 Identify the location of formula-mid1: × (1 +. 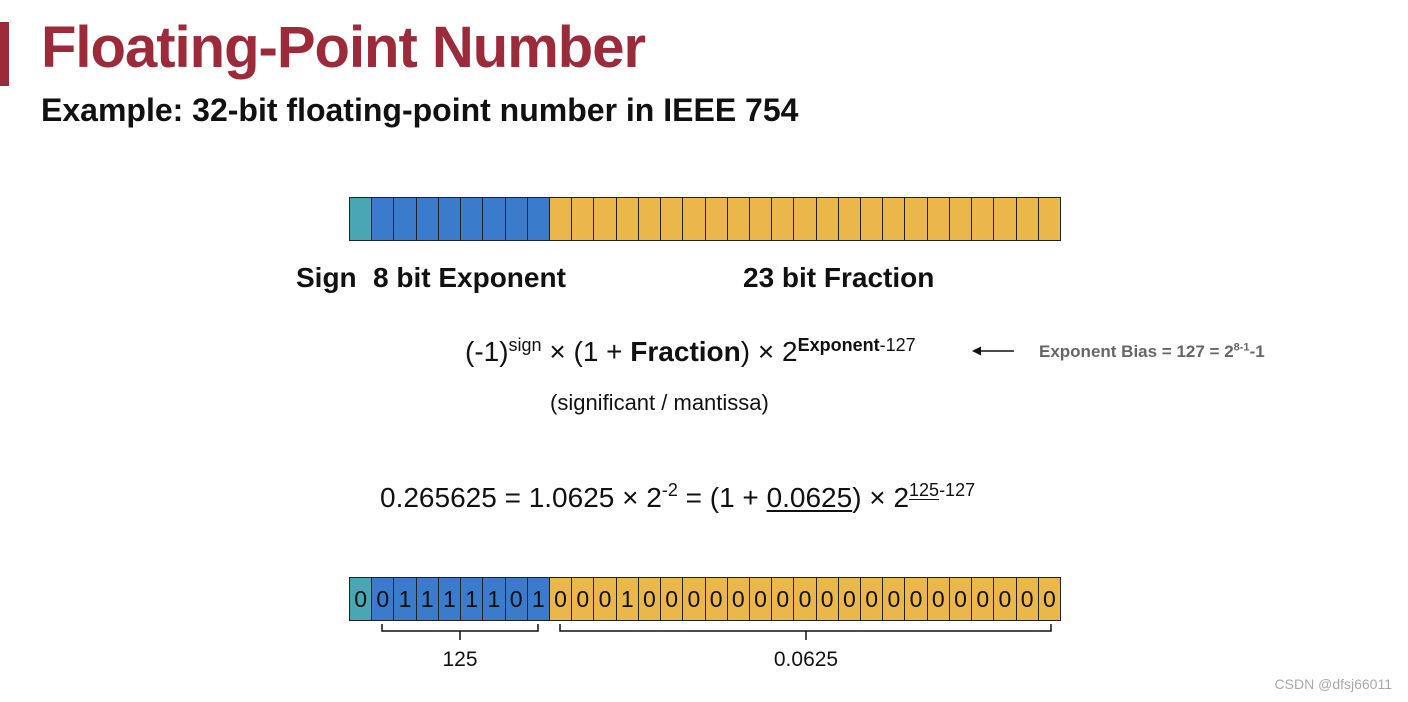
(586, 351).